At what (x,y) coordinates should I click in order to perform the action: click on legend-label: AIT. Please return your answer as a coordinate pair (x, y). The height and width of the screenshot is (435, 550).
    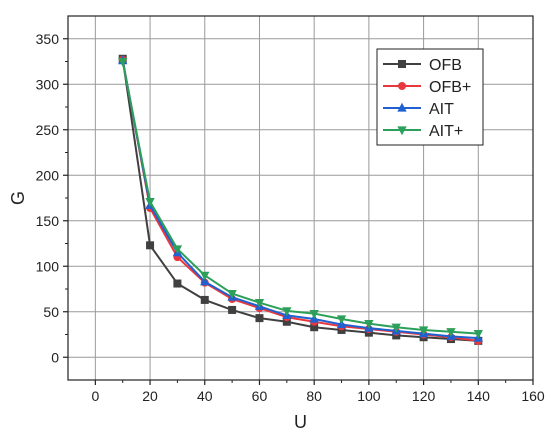
    Looking at the image, I should click on (441, 109).